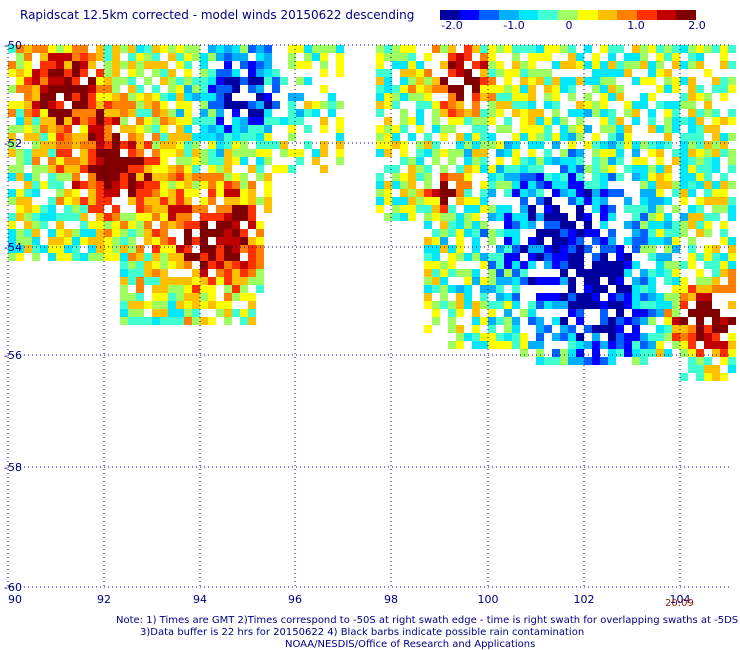  Describe the element at coordinates (666, 15) in the screenshot. I see `colorbar-segment` at that location.